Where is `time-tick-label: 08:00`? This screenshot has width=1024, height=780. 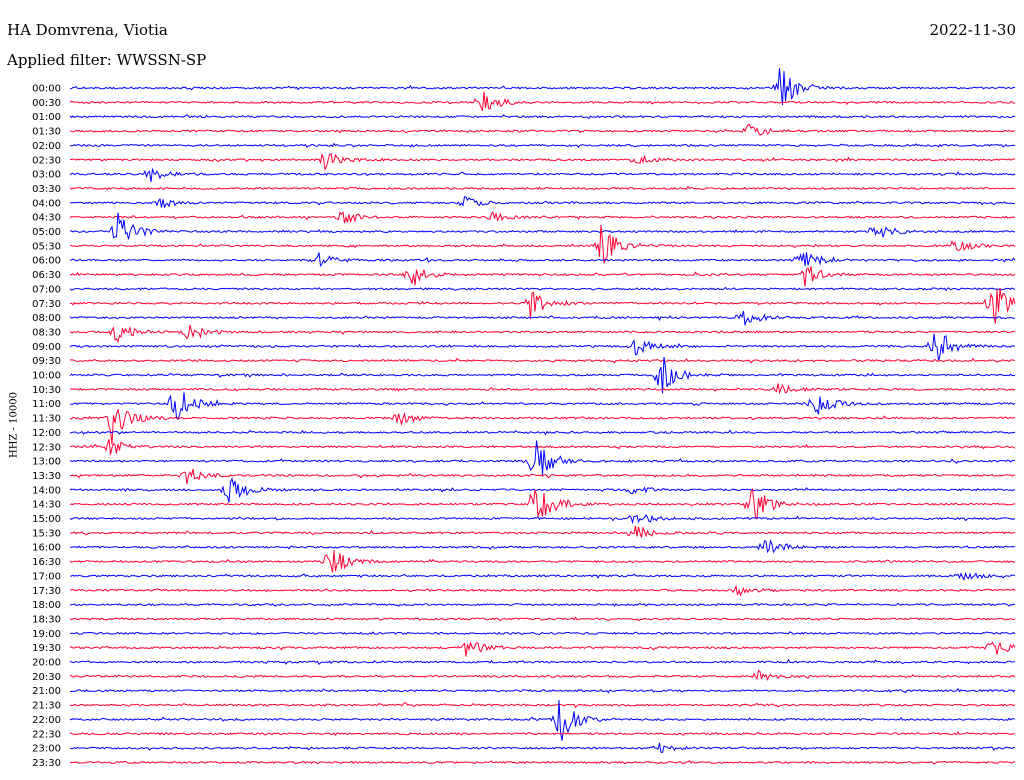
time-tick-label: 08:00 is located at coordinates (46, 318).